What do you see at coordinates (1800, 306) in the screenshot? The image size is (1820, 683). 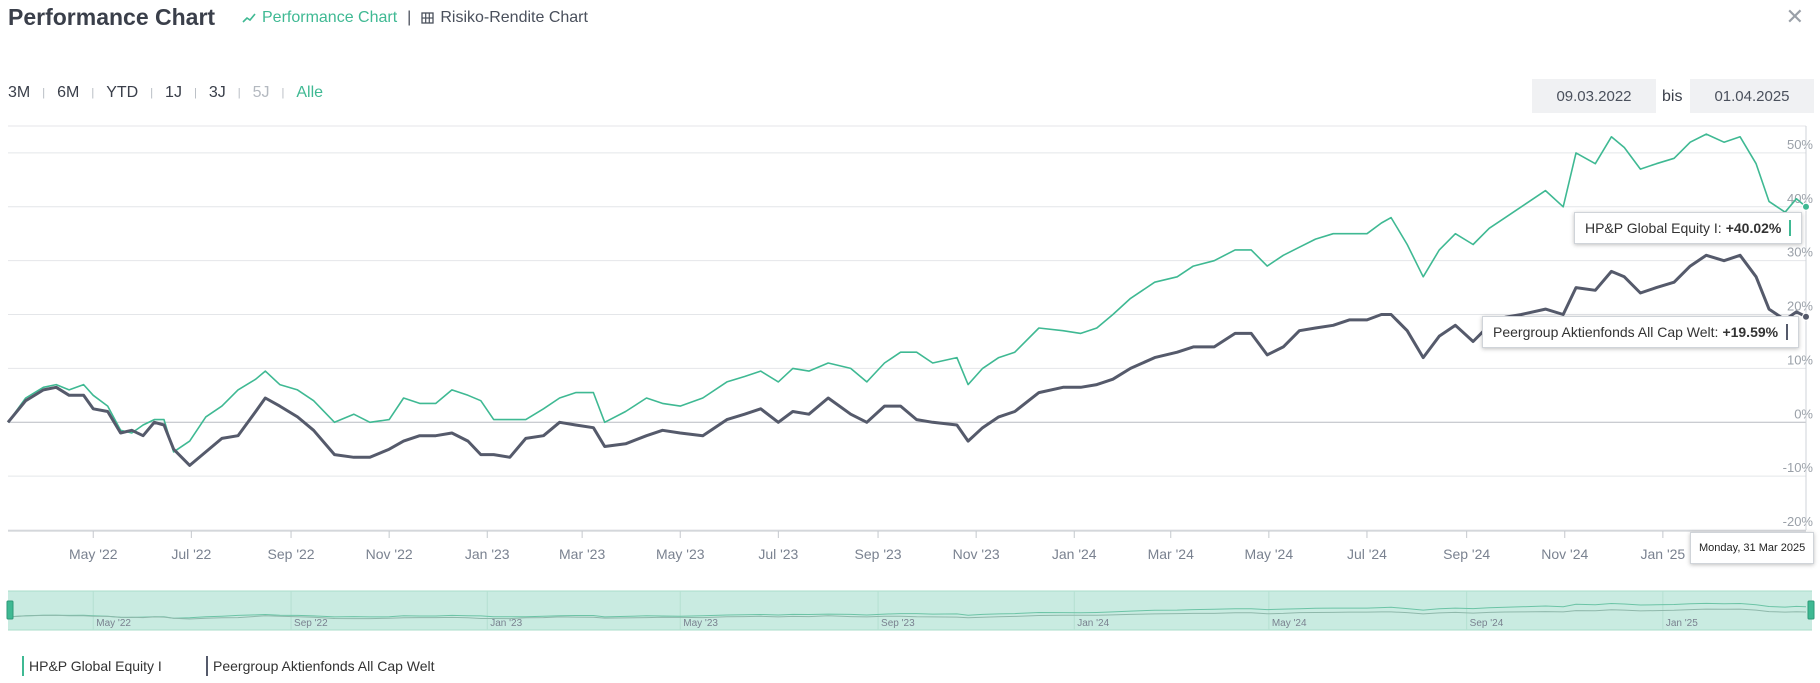 I see `y-tick-label: 20%` at bounding box center [1800, 306].